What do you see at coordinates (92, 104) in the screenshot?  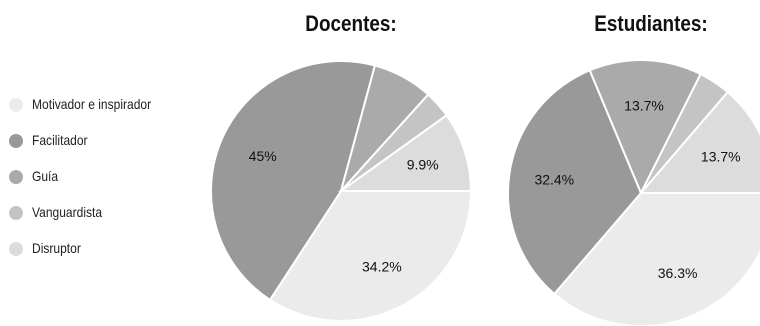 I see `legend-label-motivador: Motivador e inspirador` at bounding box center [92, 104].